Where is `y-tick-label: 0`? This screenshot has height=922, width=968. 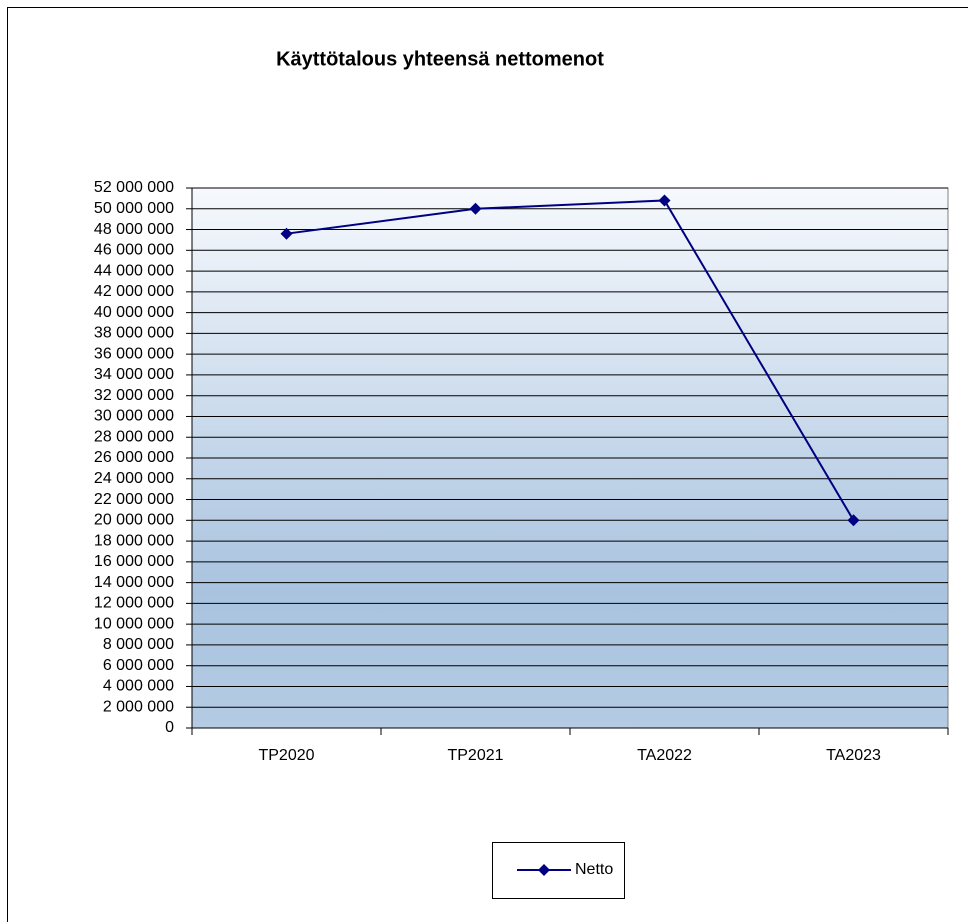
y-tick-label: 0 is located at coordinates (169, 727).